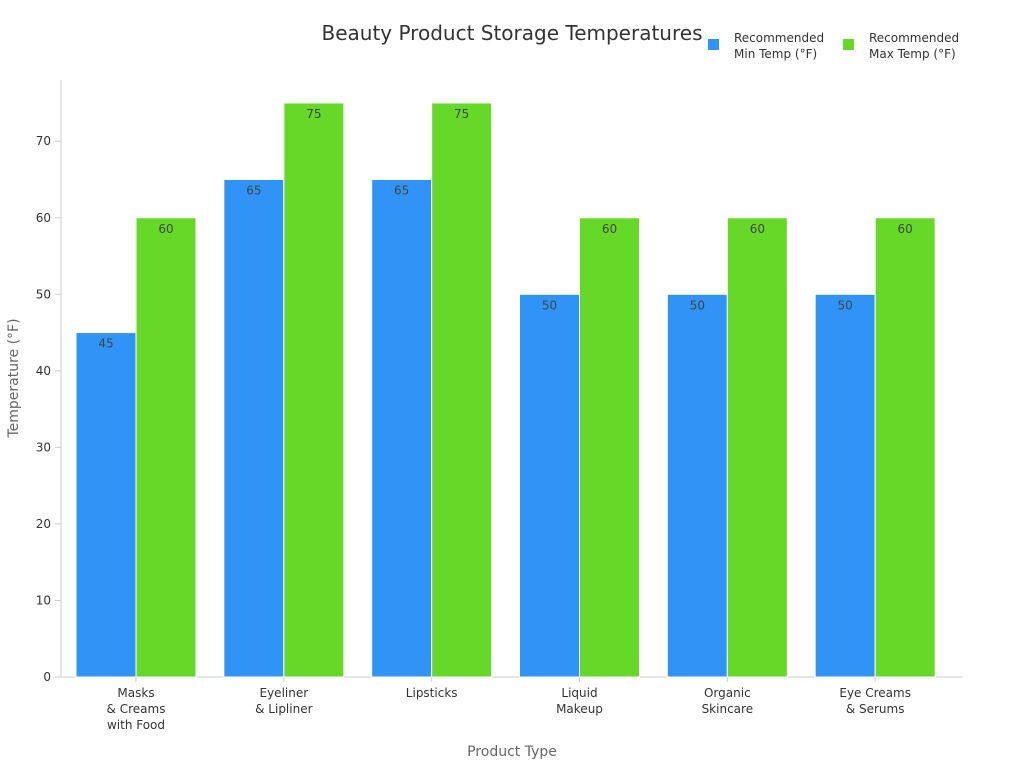  What do you see at coordinates (136, 709) in the screenshot?
I see `x-category-label: Masks & Creams with Food` at bounding box center [136, 709].